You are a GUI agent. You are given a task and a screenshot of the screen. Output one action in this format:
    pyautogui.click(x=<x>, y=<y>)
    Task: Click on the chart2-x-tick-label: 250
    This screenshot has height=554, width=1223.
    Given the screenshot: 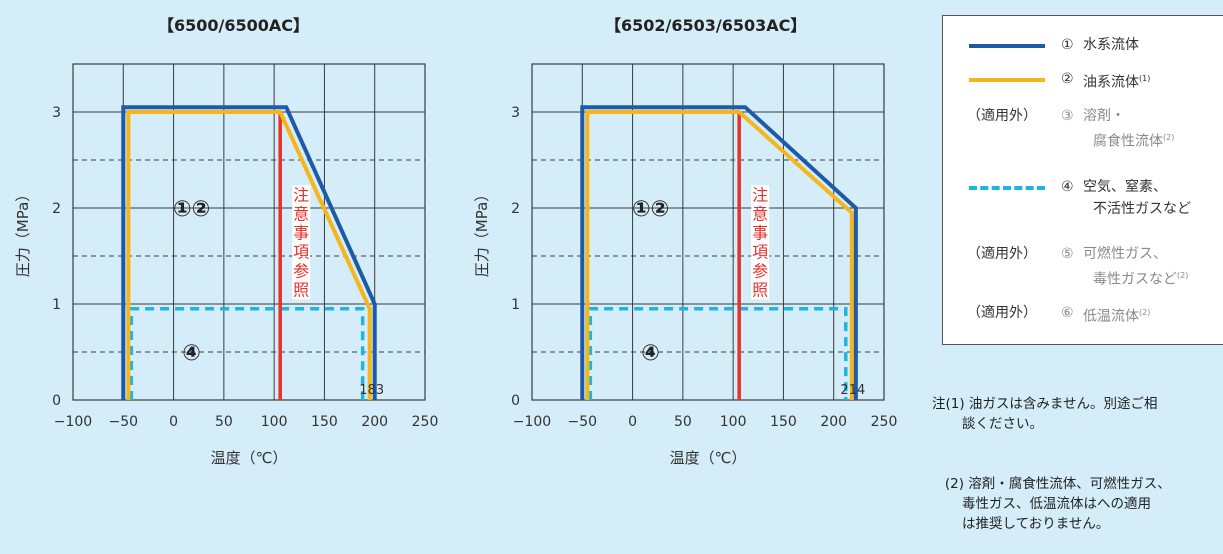 What is the action you would take?
    pyautogui.click(x=884, y=422)
    